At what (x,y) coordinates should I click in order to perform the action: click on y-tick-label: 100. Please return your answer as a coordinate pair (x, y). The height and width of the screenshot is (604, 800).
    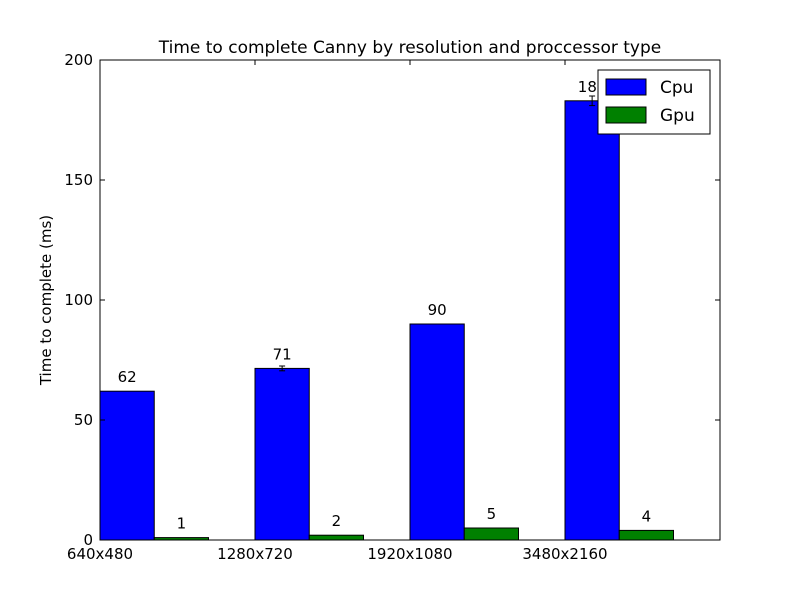
    Looking at the image, I should click on (78, 300).